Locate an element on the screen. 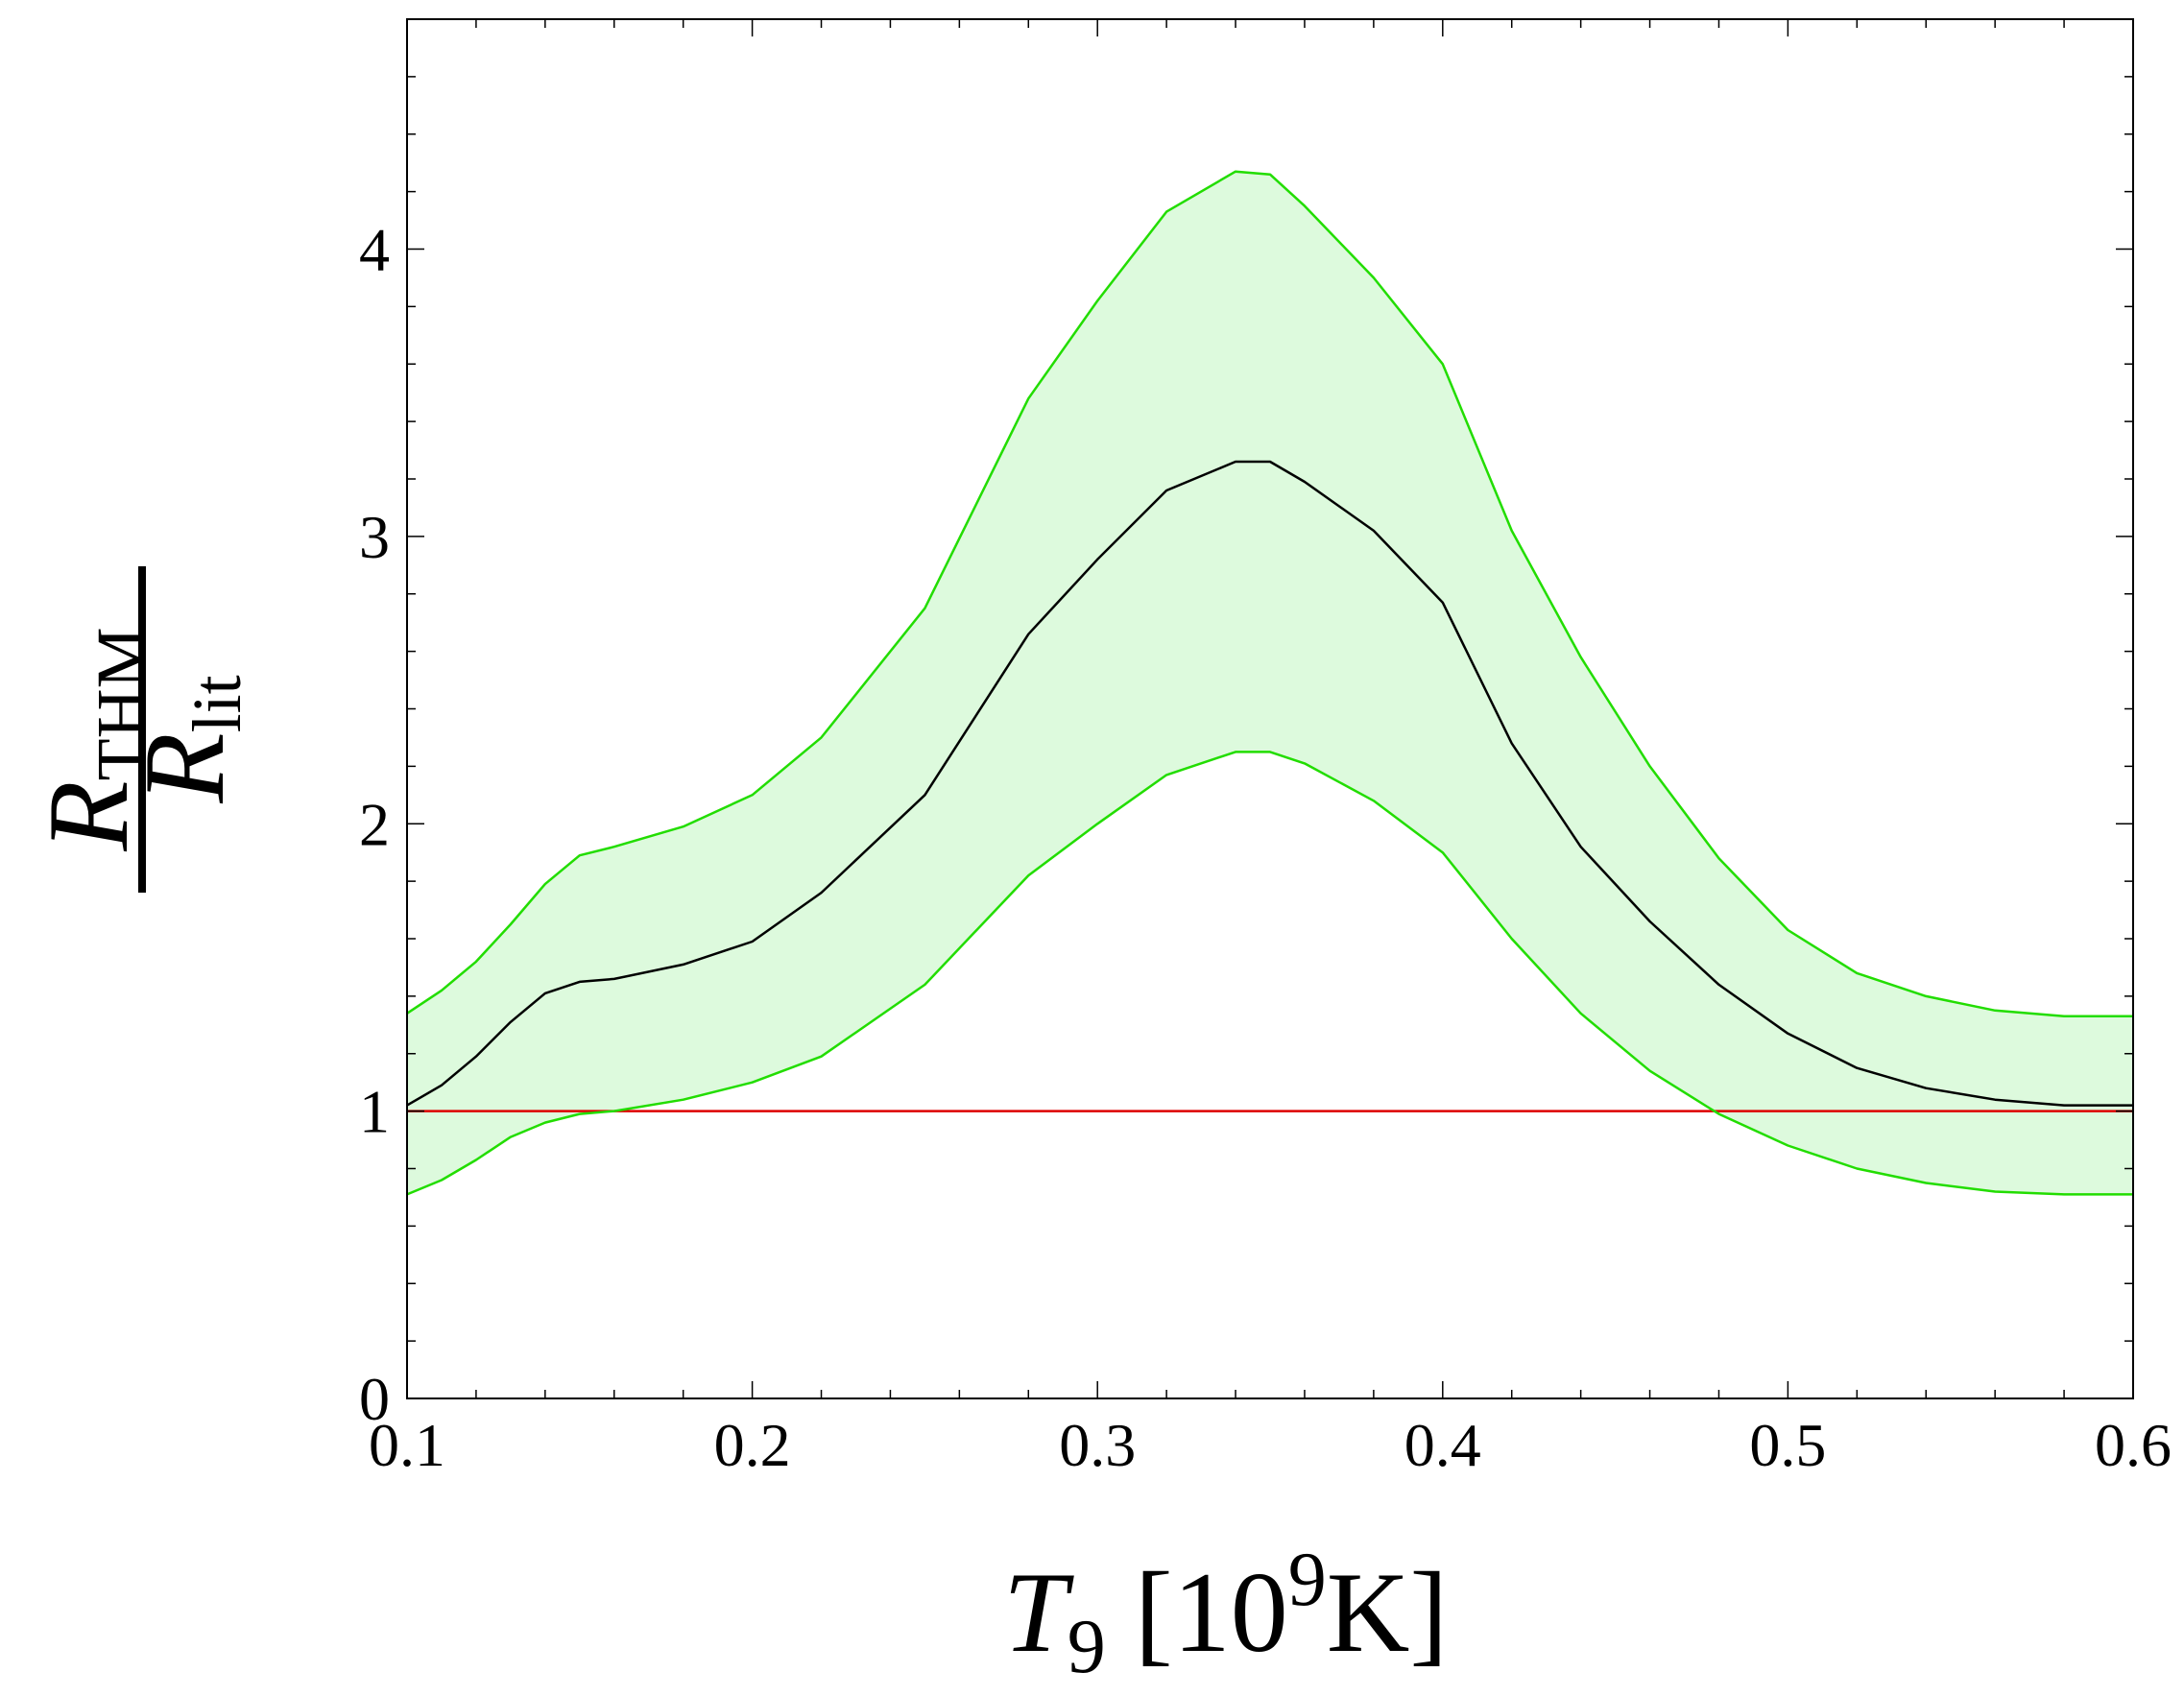 The image size is (2184, 1696). y-tick-label: 1 is located at coordinates (374, 1112).